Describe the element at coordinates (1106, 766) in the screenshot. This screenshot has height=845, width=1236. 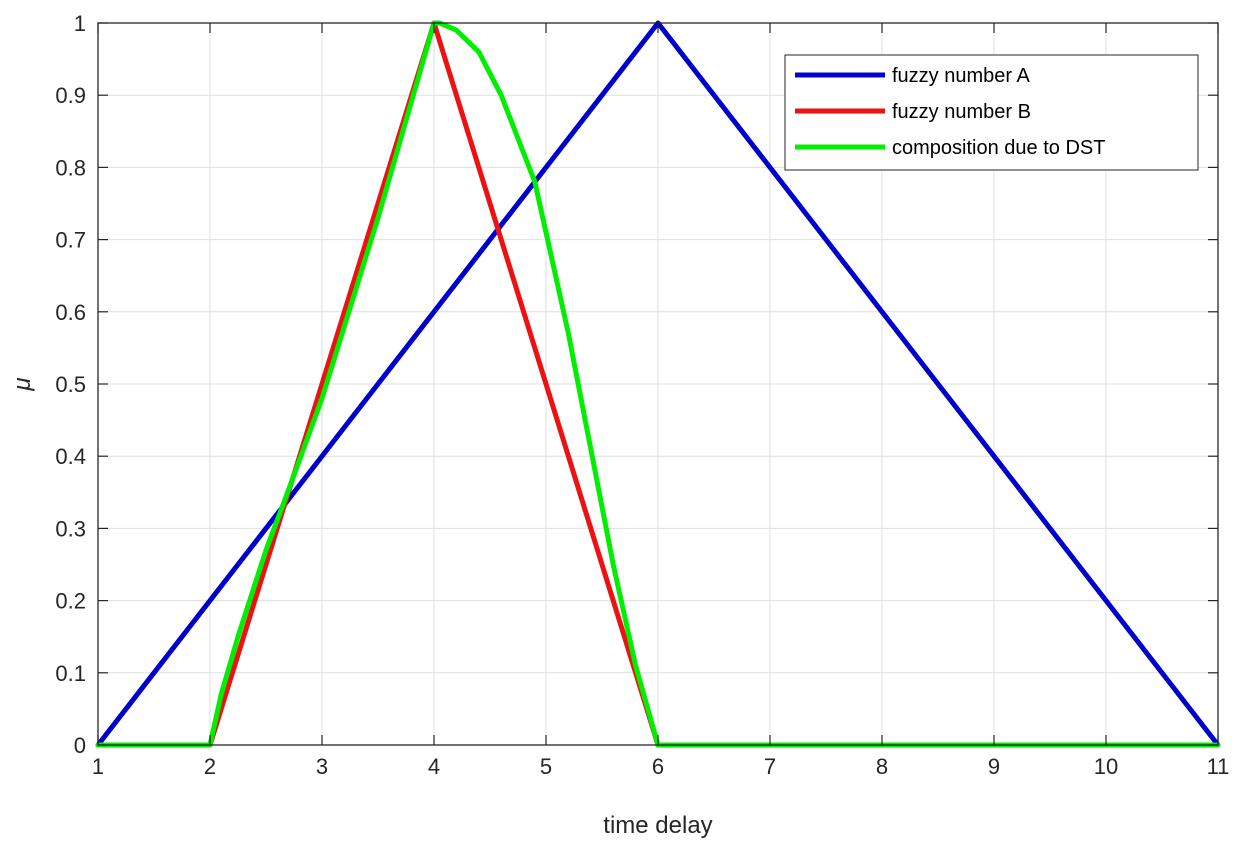
I see `x-tick-label: 10` at that location.